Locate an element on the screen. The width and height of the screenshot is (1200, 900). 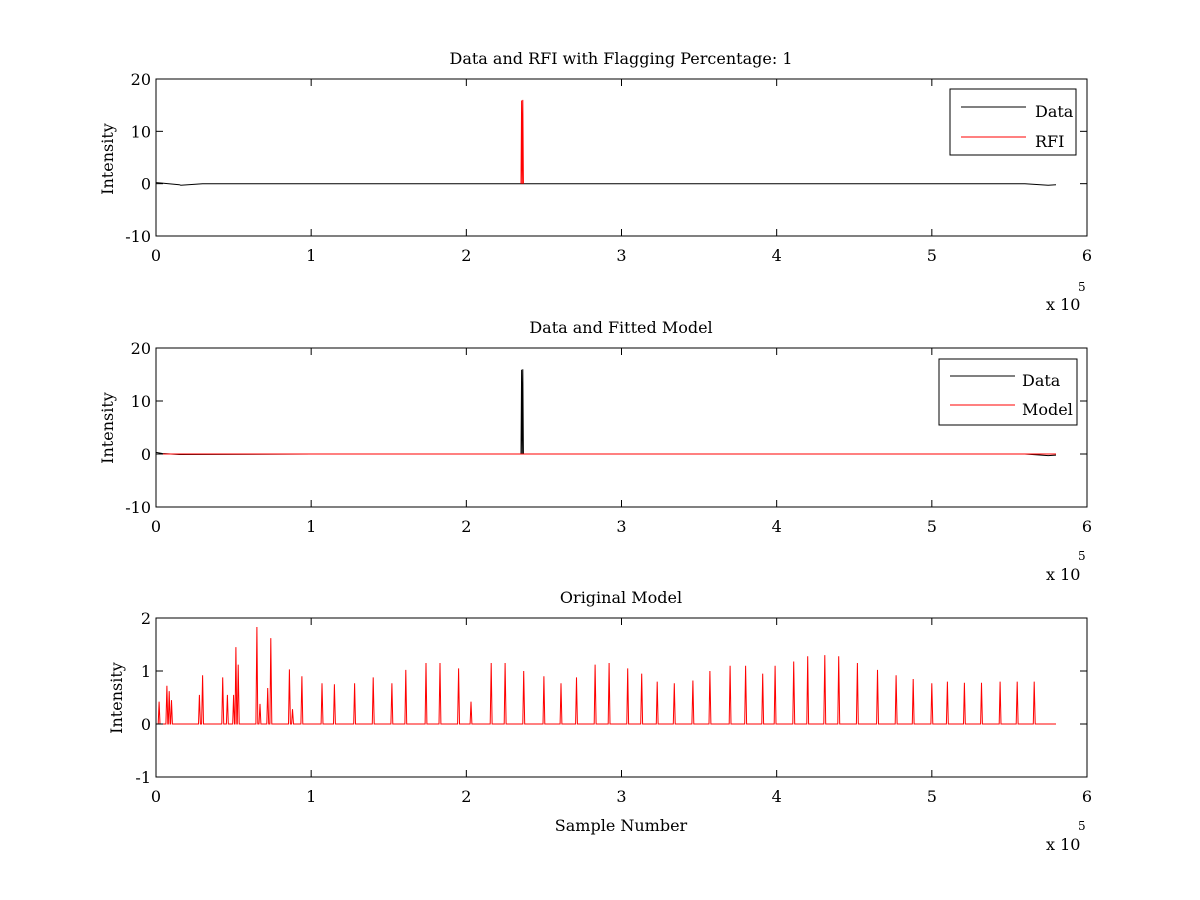
series-line-rfi is located at coordinates (522, 141).